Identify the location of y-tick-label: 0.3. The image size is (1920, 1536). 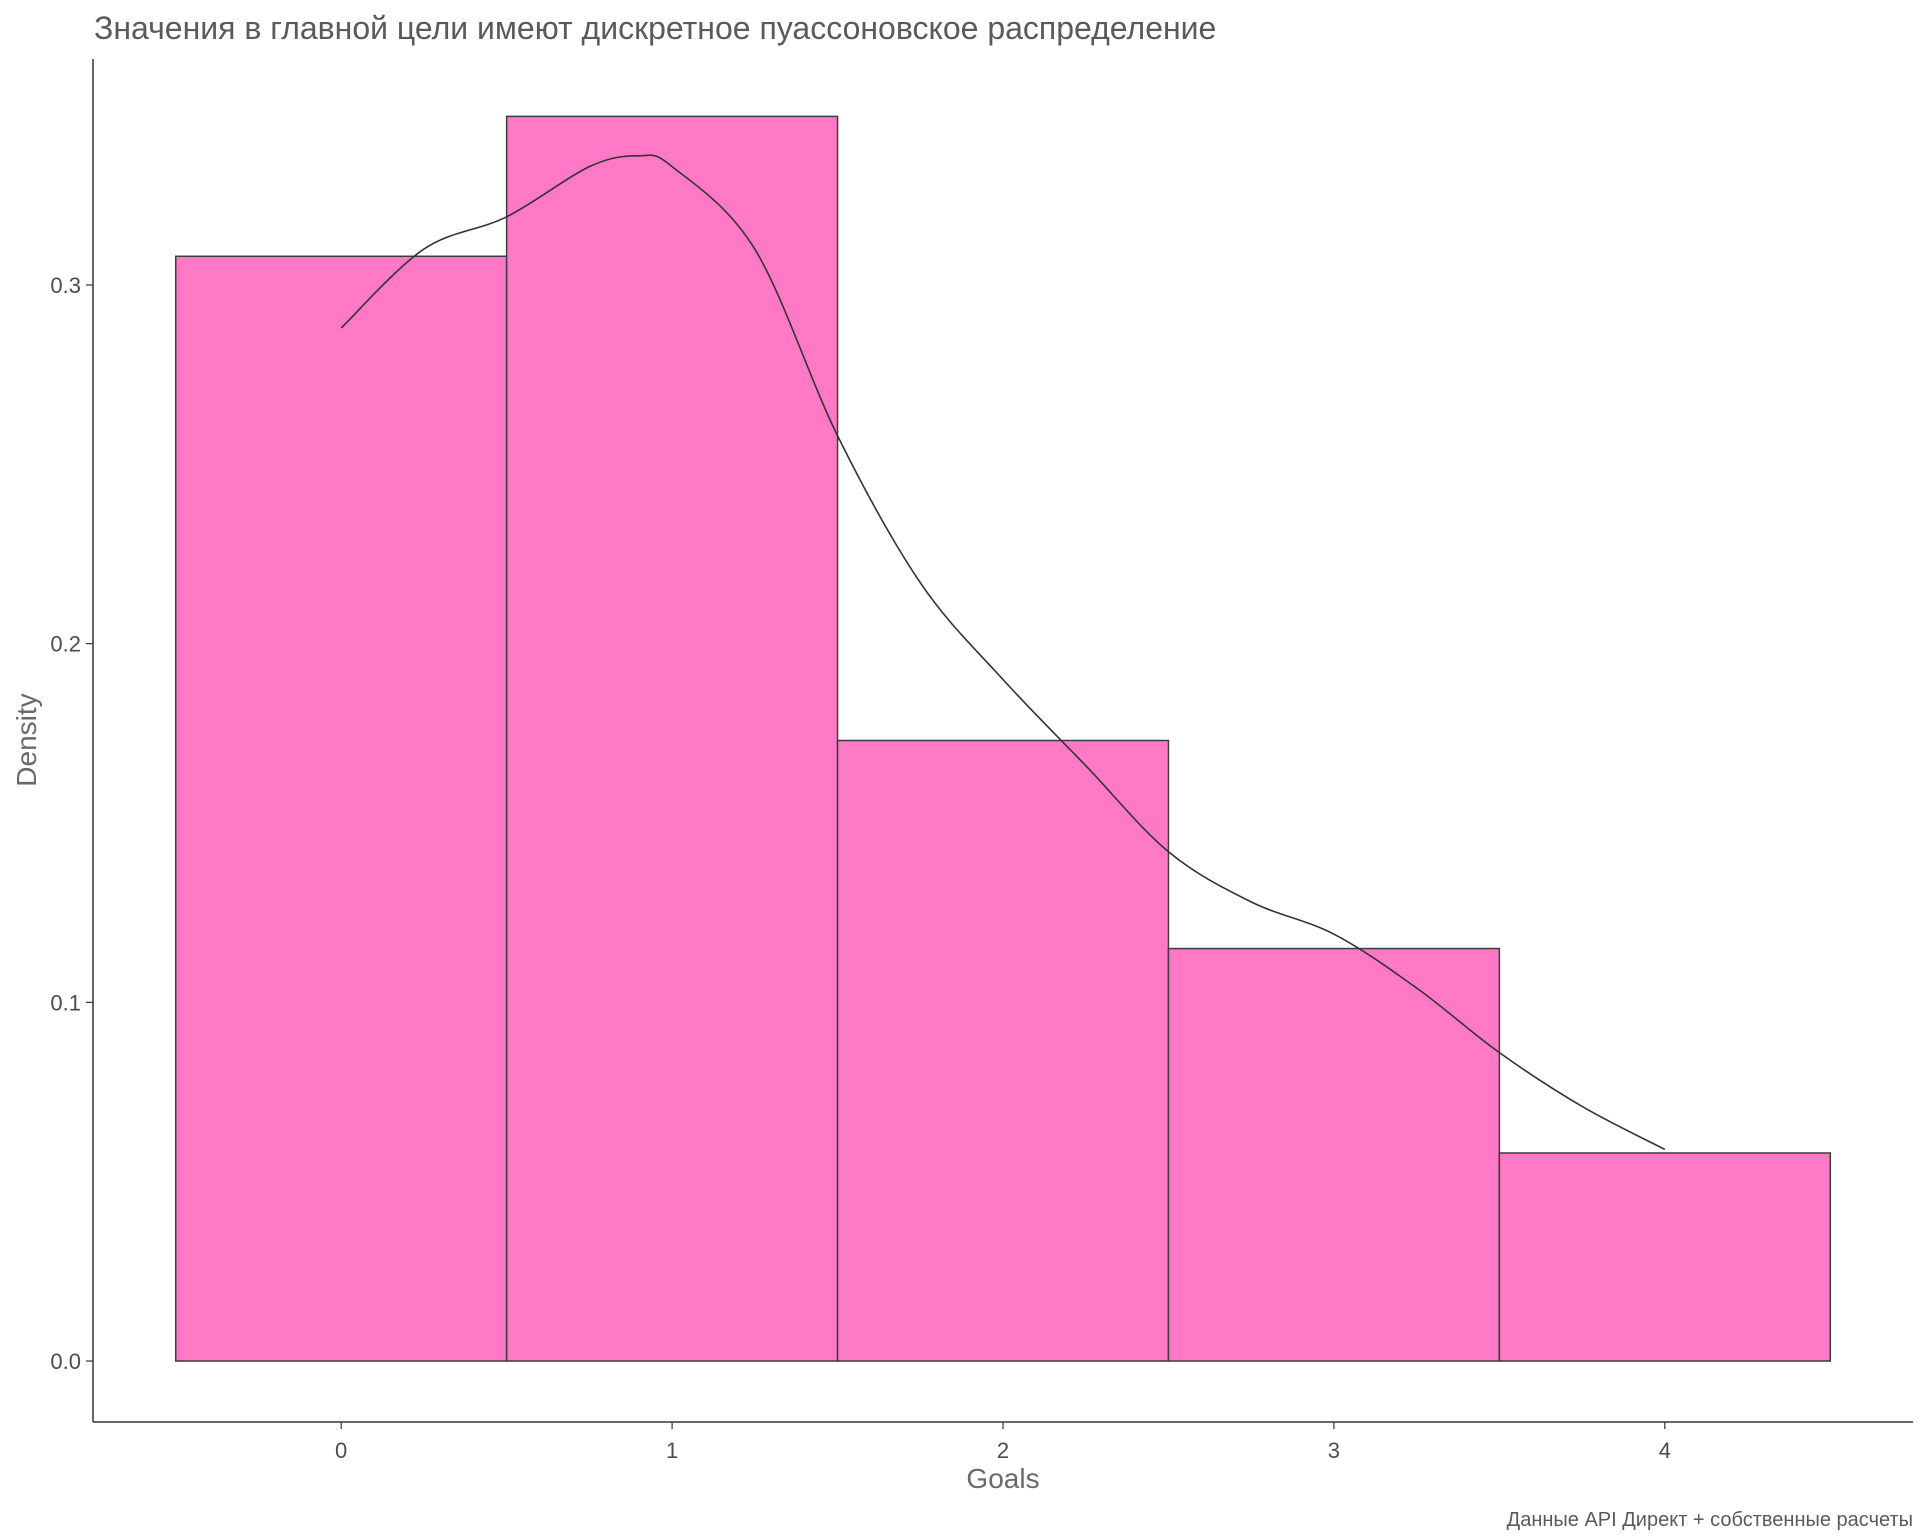
(65, 285).